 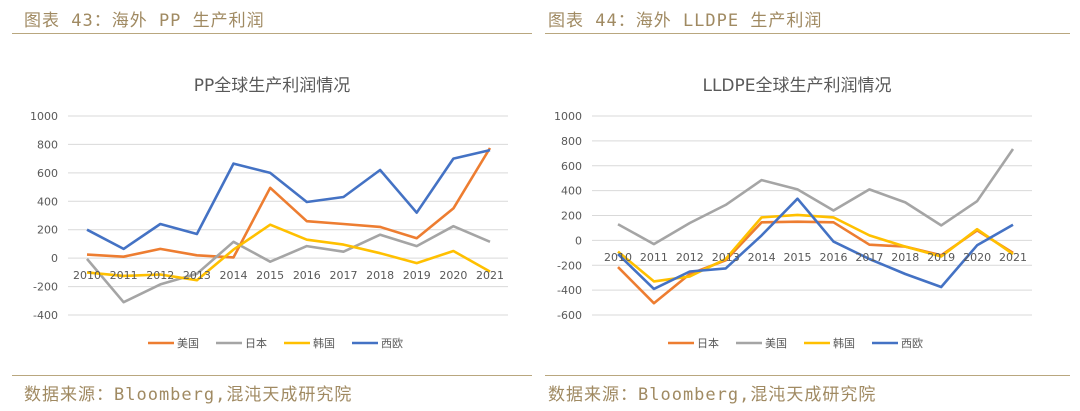 What do you see at coordinates (807, 33) in the screenshot?
I see `right-header-rule` at bounding box center [807, 33].